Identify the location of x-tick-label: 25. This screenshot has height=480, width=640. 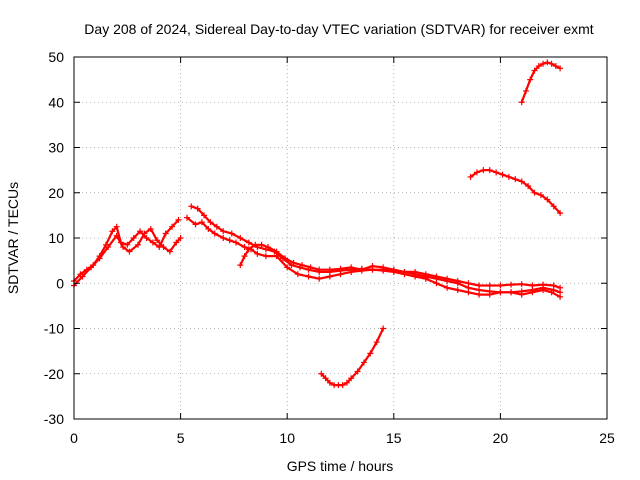
(607, 438).